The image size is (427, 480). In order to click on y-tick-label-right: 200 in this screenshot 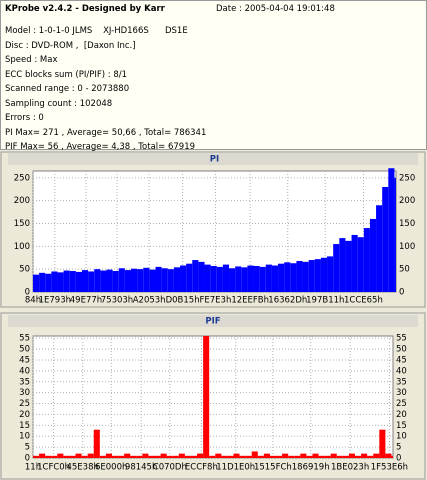, I will do `click(407, 201)`.